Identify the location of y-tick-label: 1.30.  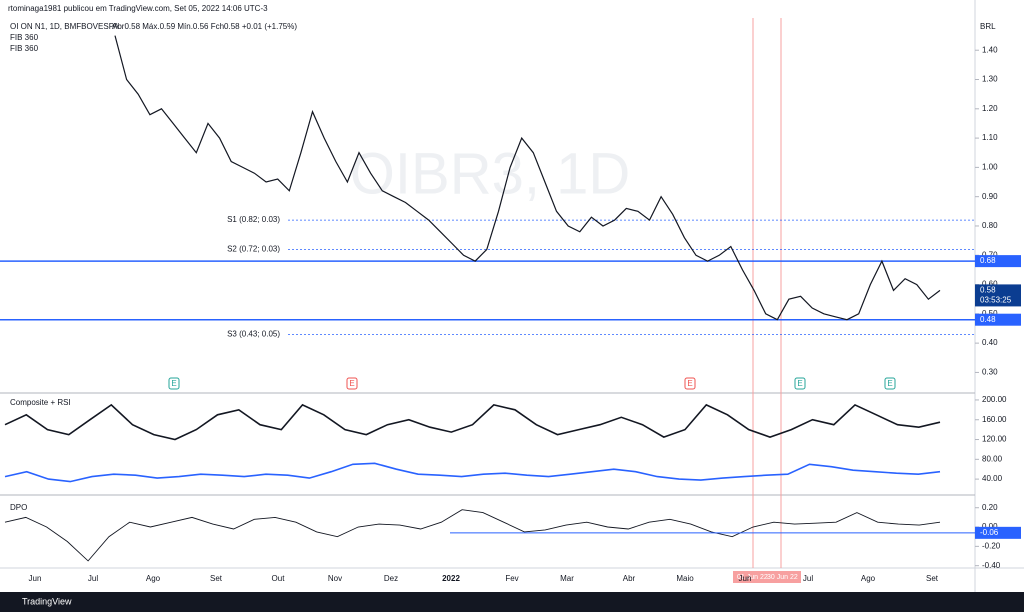
(990, 79).